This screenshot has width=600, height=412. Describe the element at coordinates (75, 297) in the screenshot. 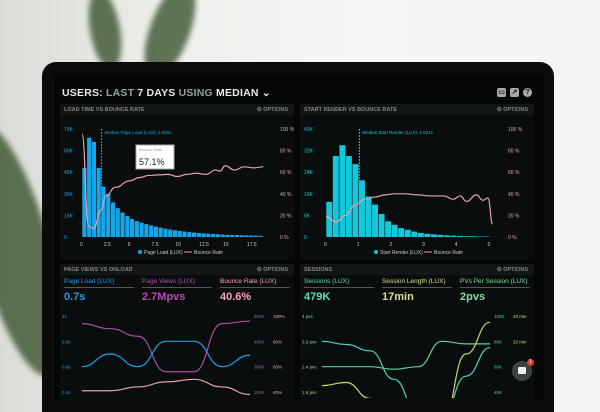

I see `metric-value: 0.7s` at that location.